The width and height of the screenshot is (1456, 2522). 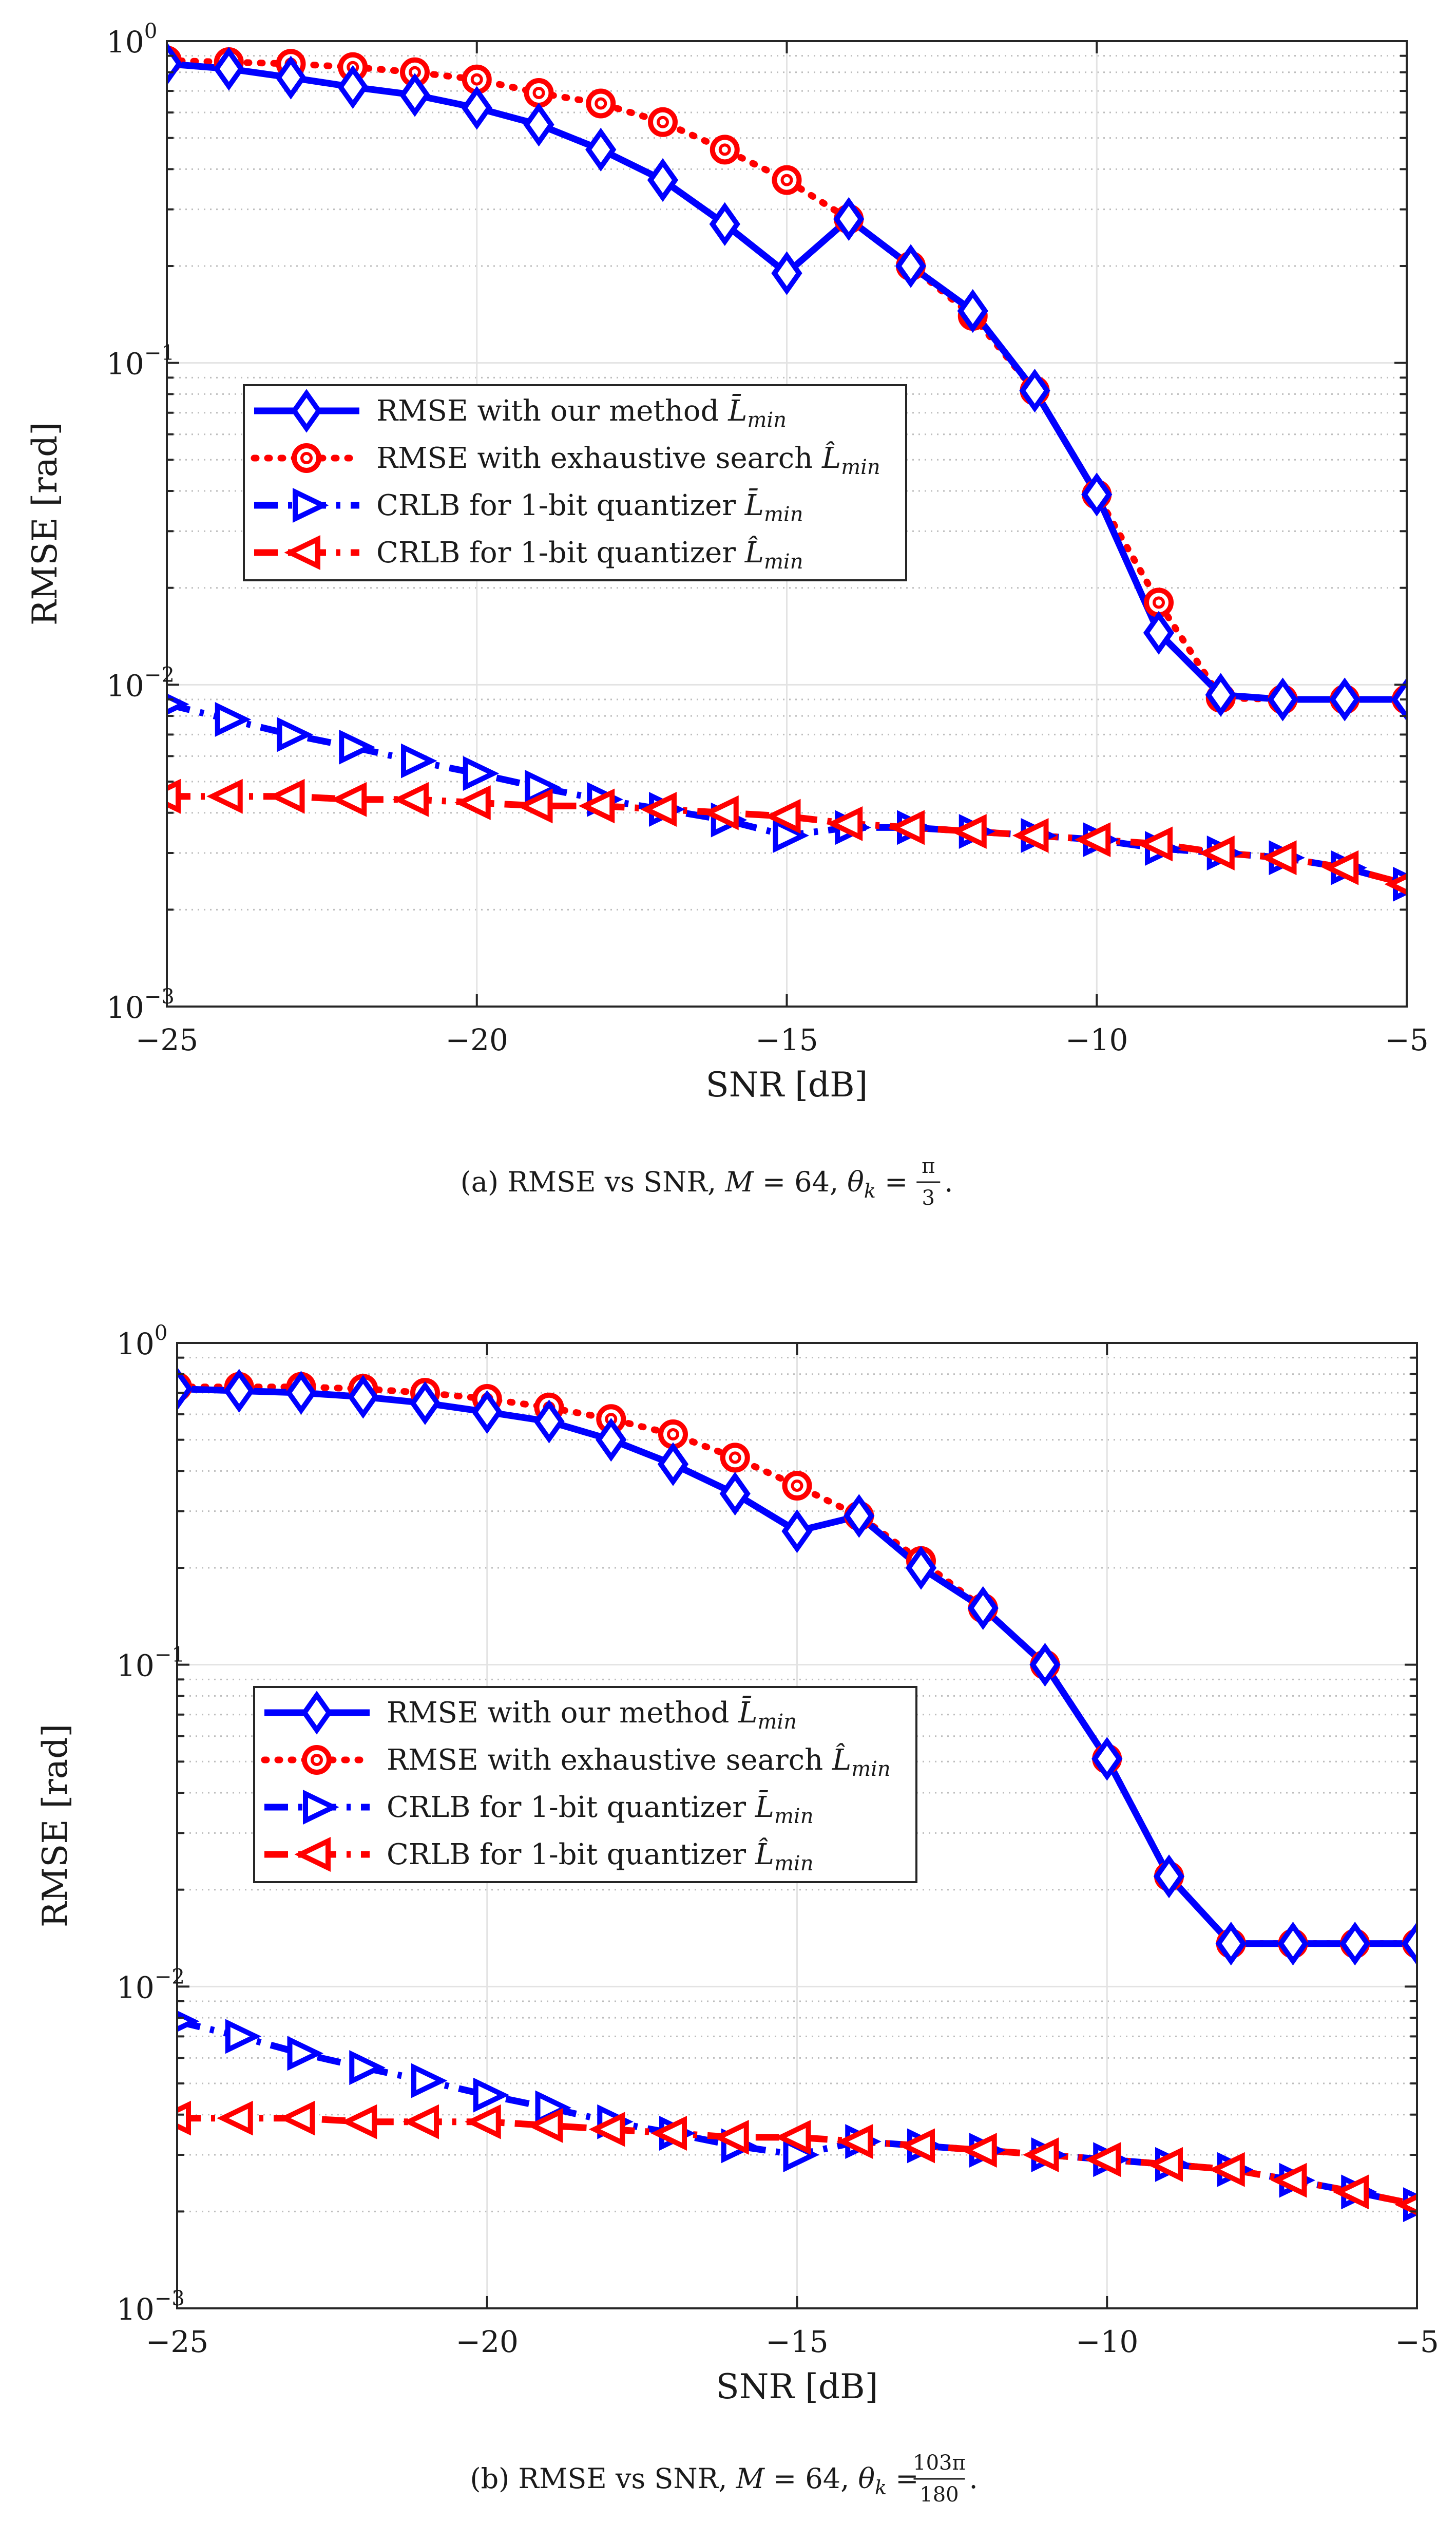 I want to click on x-tick-label: −20, so click(x=487, y=2341).